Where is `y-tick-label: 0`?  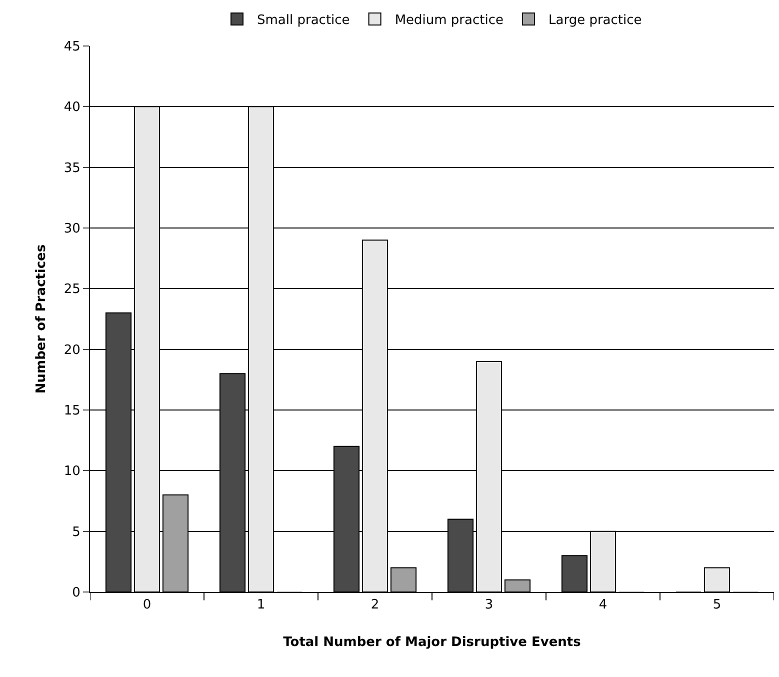
y-tick-label: 0 is located at coordinates (76, 593).